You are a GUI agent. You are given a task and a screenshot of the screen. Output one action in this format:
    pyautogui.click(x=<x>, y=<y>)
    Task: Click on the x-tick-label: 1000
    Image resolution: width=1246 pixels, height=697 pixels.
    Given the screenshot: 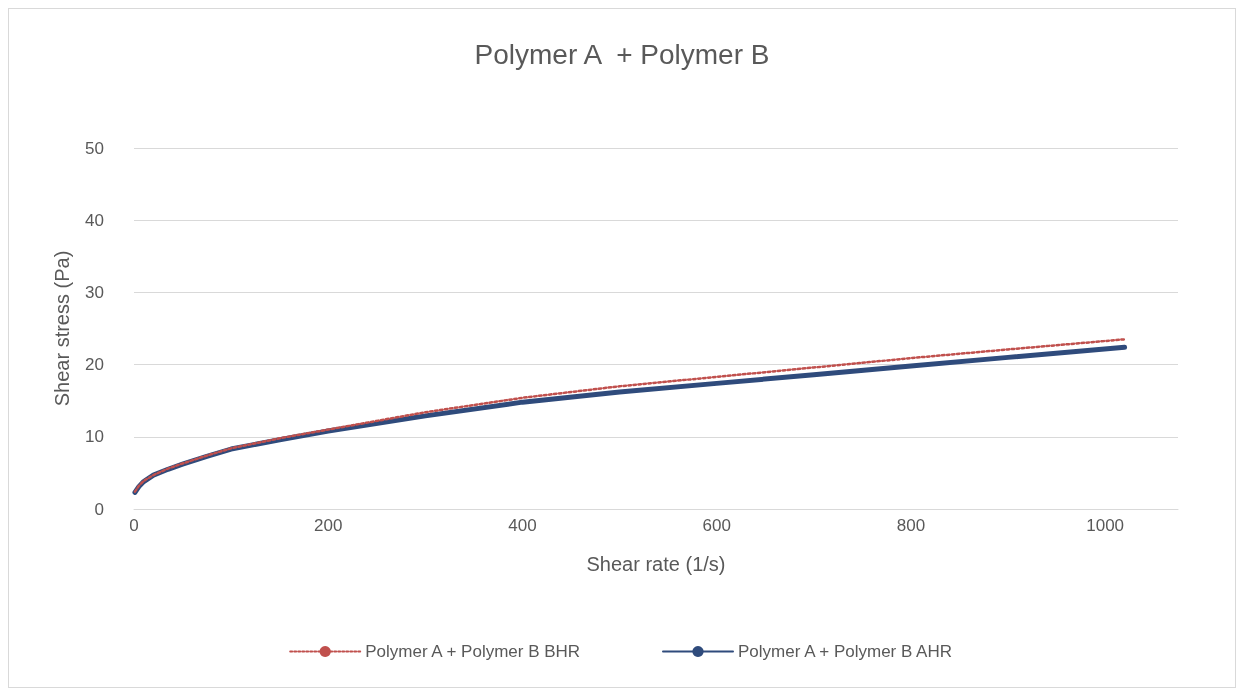 What is the action you would take?
    pyautogui.click(x=1105, y=525)
    